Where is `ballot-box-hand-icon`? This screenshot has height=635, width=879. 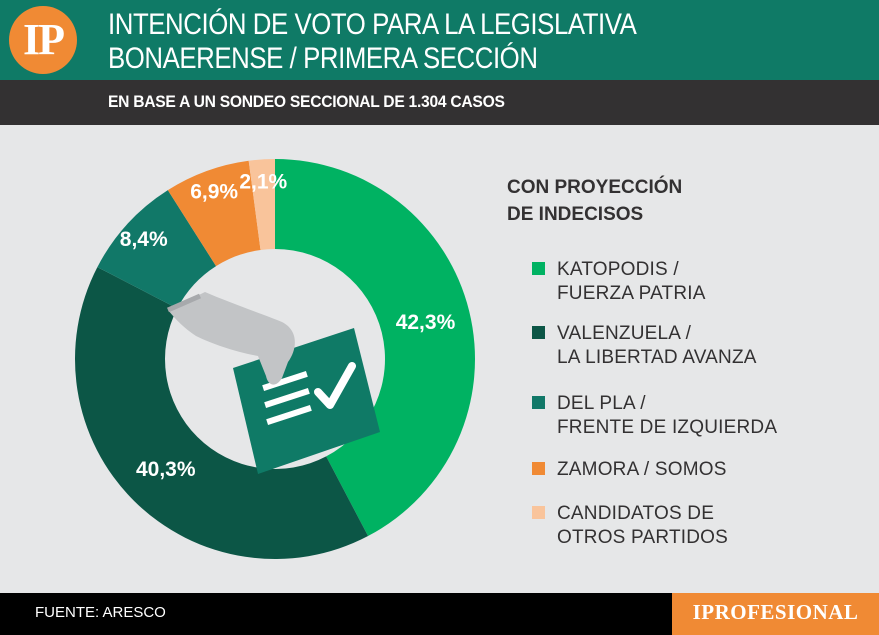
ballot-box-hand-icon is located at coordinates (273, 383).